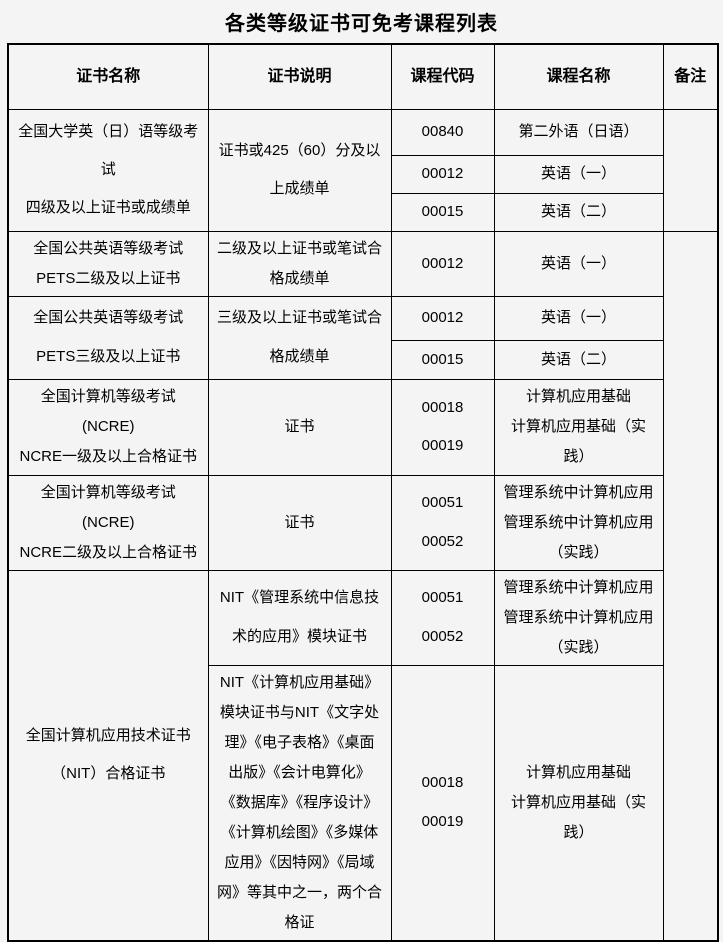  Describe the element at coordinates (361, 24) in the screenshot. I see `page-title: 各类等级证书可免考课程列表` at that location.